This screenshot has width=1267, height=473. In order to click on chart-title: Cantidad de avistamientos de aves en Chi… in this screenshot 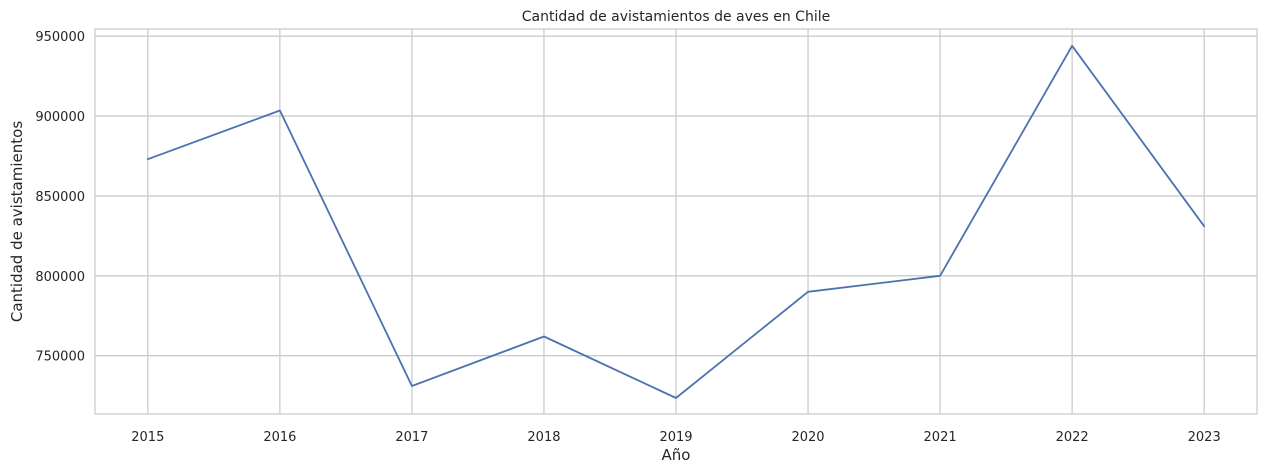, I will do `click(676, 17)`.